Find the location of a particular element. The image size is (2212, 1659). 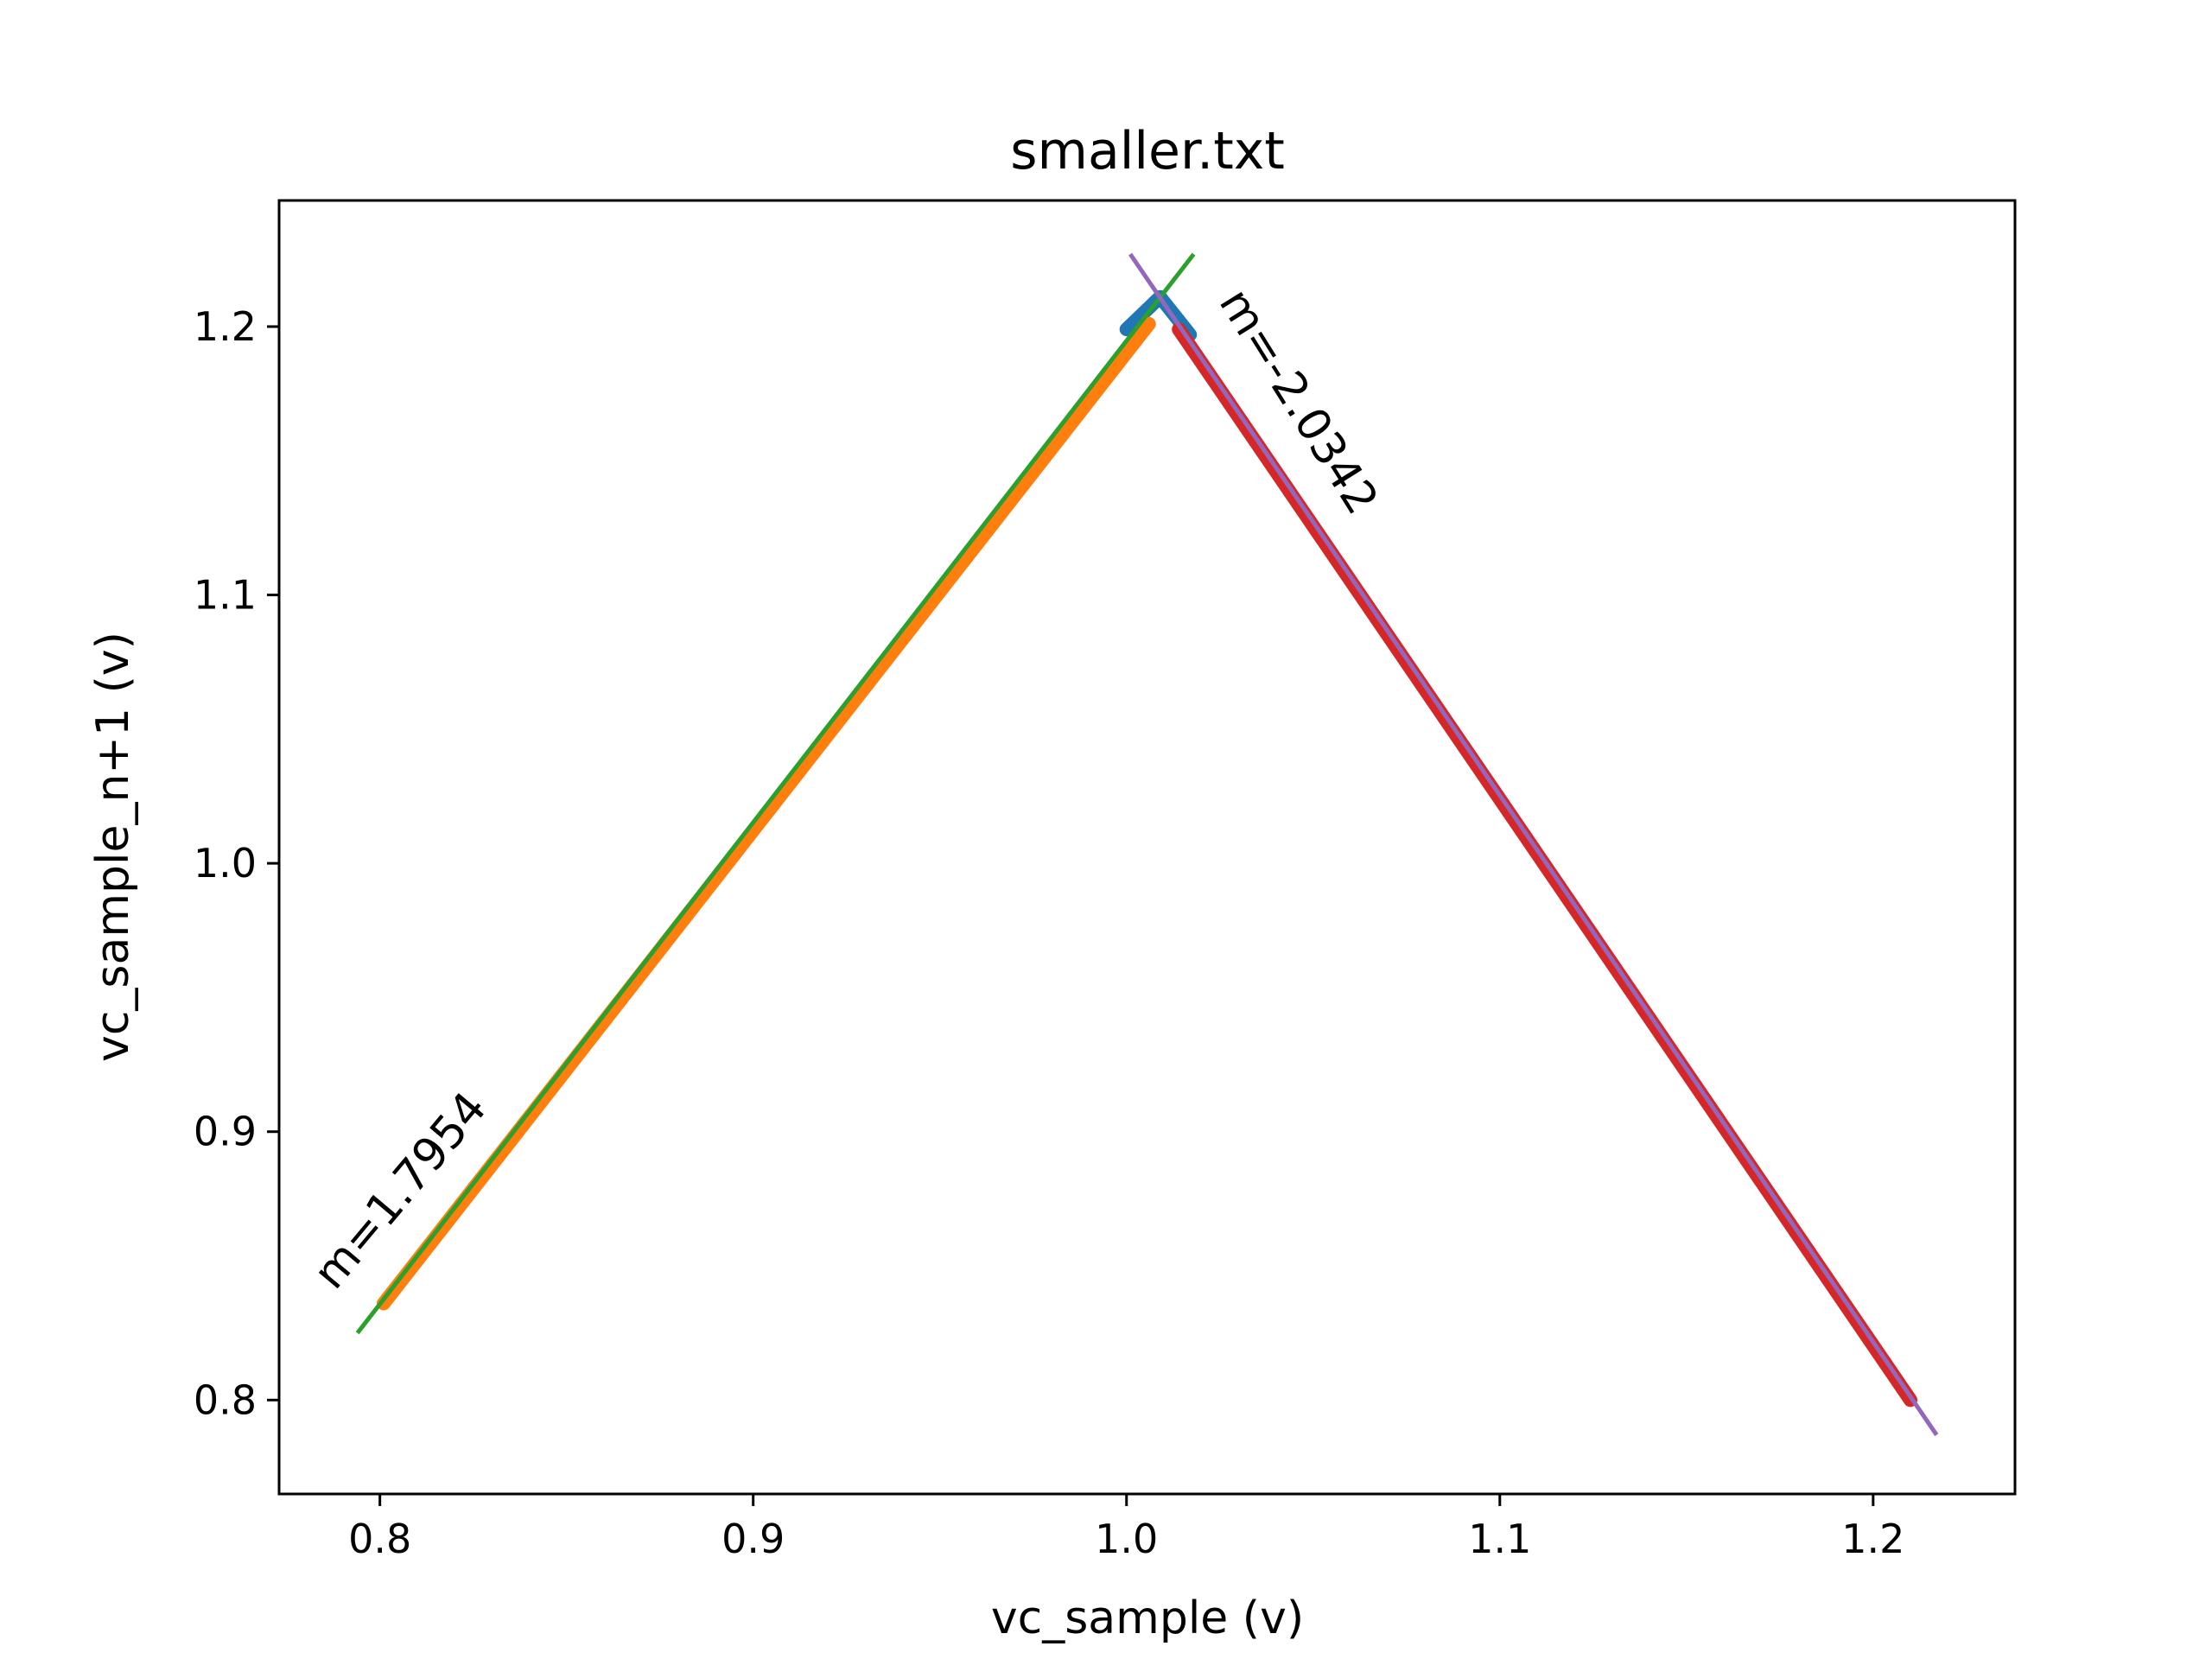

y-tick-label-2: 1.0 is located at coordinates (225, 863).